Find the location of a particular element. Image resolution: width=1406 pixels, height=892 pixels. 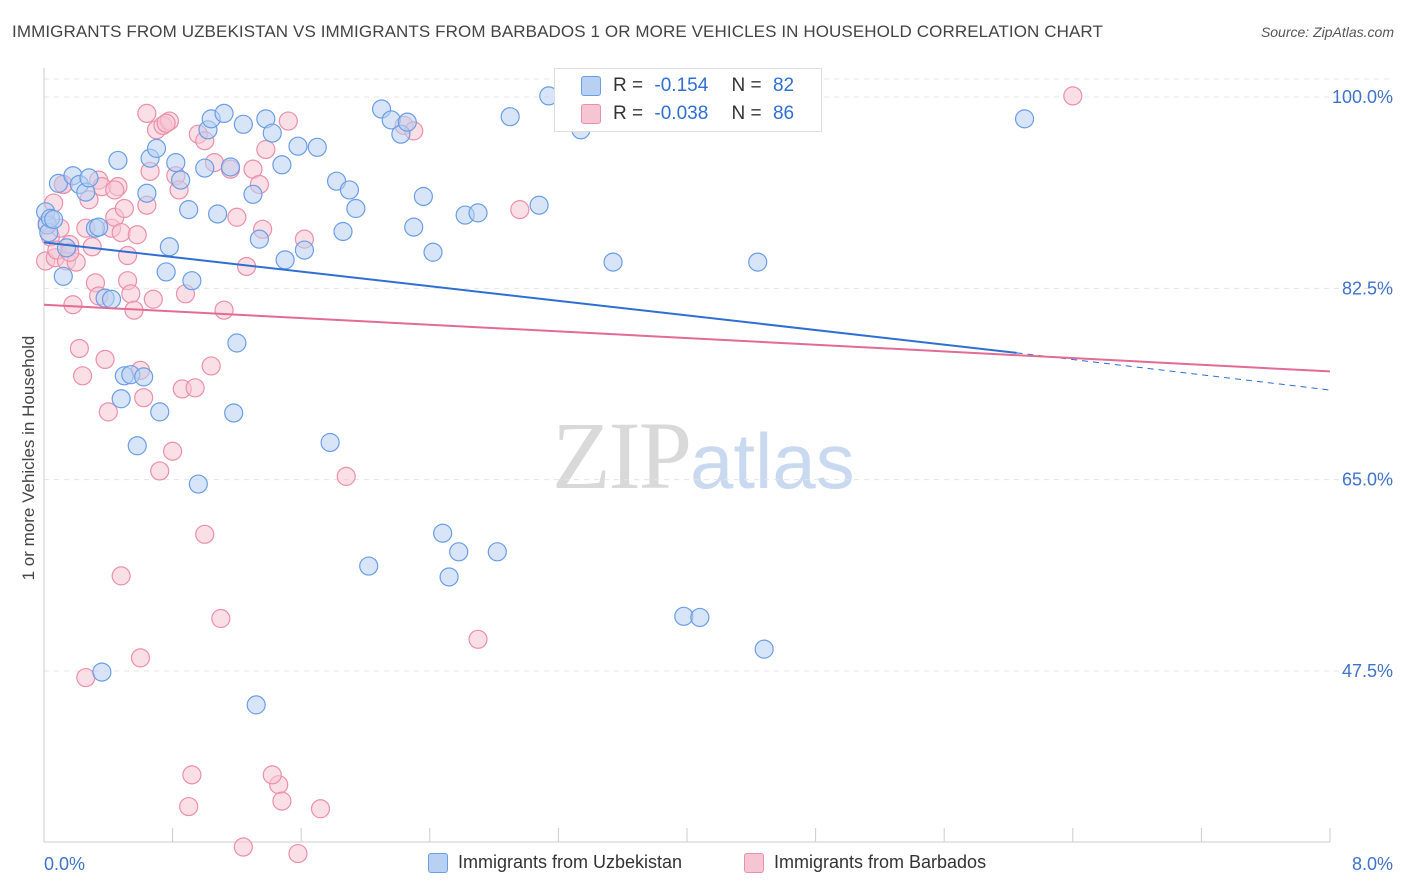

legend-label-uzbekistan: Immigrants from Uzbekistan is located at coordinates (570, 862).